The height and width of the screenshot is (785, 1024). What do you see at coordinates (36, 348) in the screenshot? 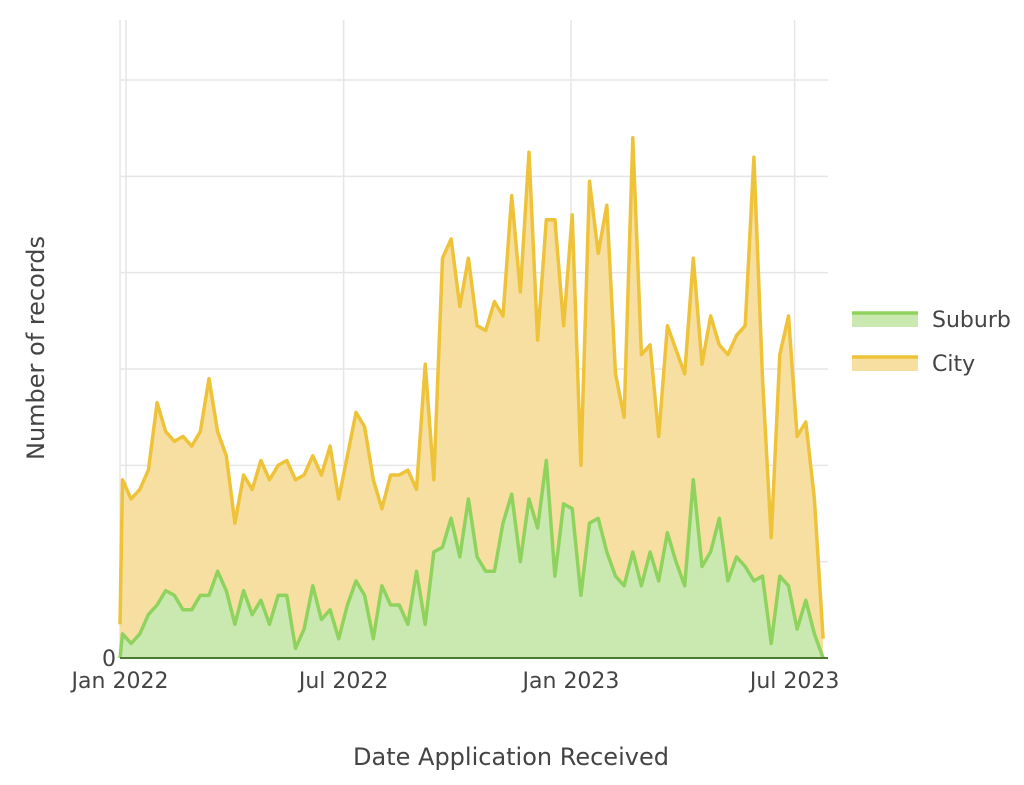
I see `y-axis-title: Number of records` at bounding box center [36, 348].